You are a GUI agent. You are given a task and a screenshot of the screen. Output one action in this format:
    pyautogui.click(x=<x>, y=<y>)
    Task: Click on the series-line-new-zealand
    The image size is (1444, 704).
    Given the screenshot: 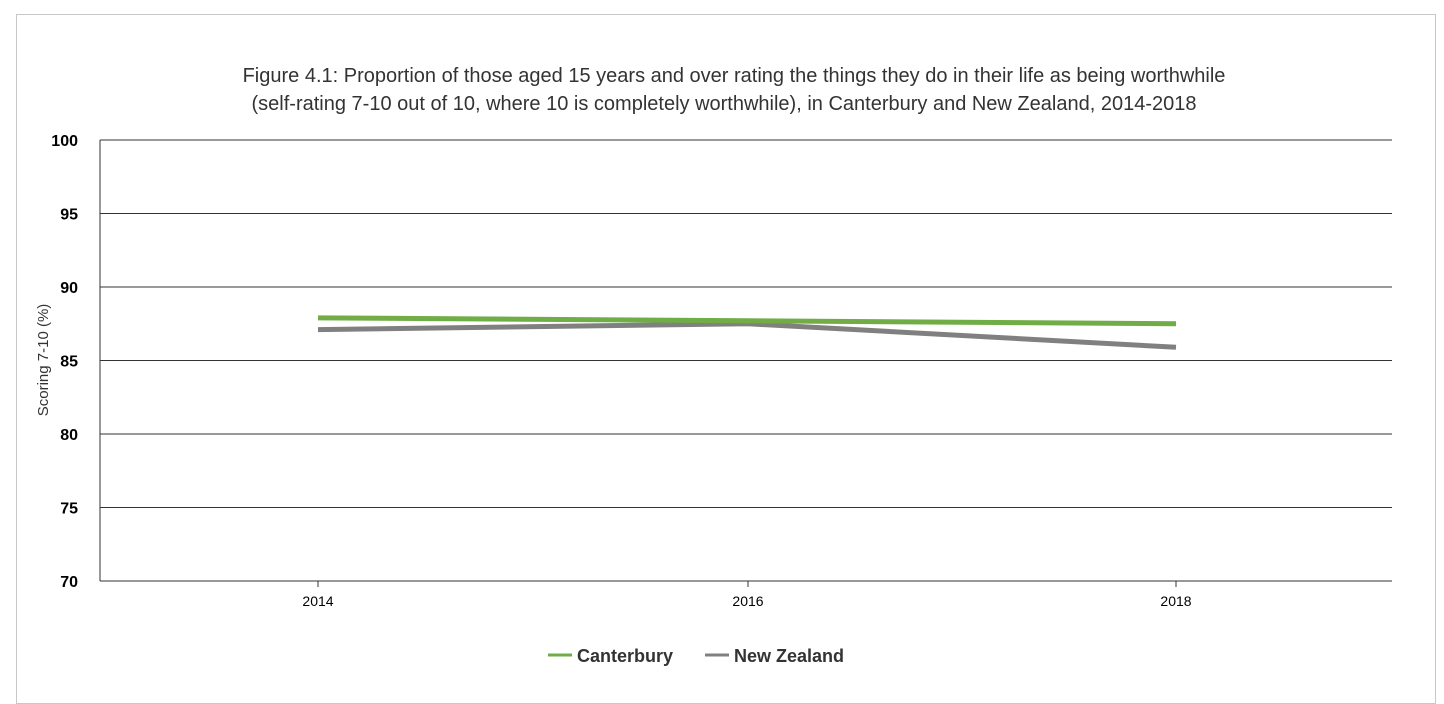 What is the action you would take?
    pyautogui.click(x=747, y=335)
    